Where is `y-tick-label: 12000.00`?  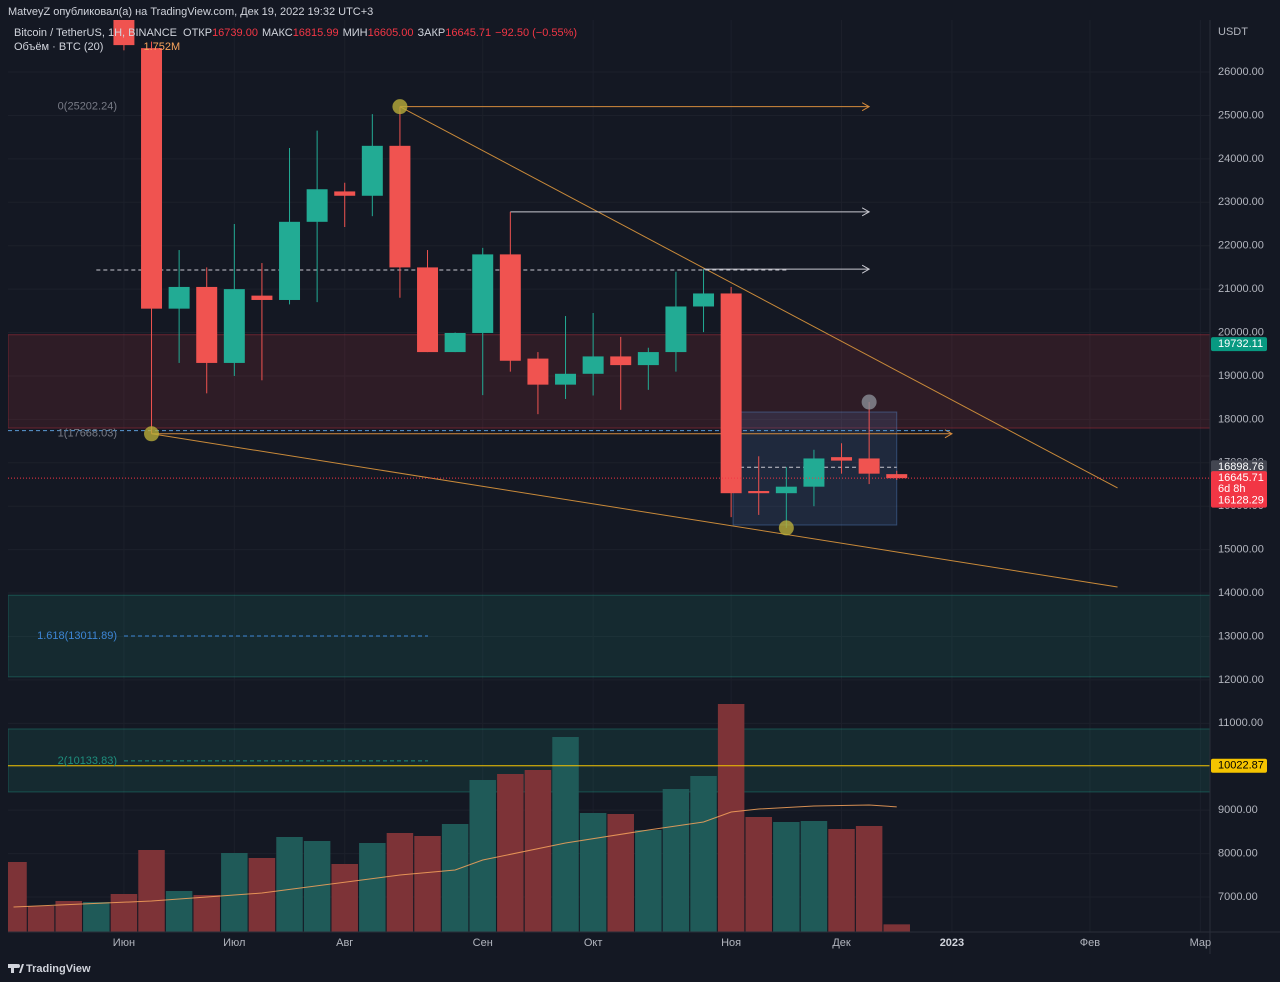 y-tick-label: 12000.00 is located at coordinates (1241, 680).